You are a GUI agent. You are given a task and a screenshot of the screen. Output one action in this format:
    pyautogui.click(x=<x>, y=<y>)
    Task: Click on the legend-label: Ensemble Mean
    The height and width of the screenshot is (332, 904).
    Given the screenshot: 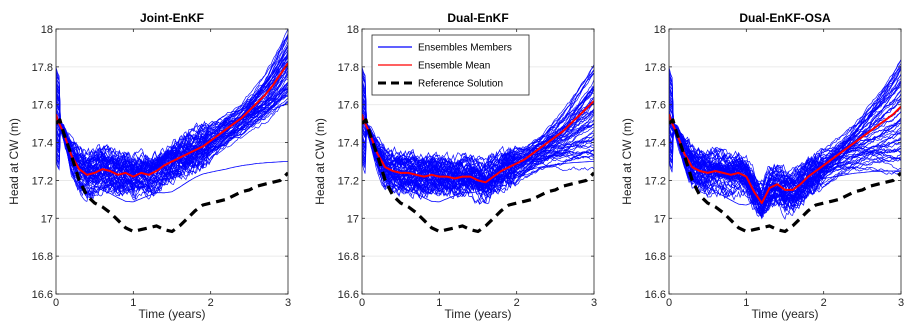 What is the action you would take?
    pyautogui.click(x=454, y=66)
    